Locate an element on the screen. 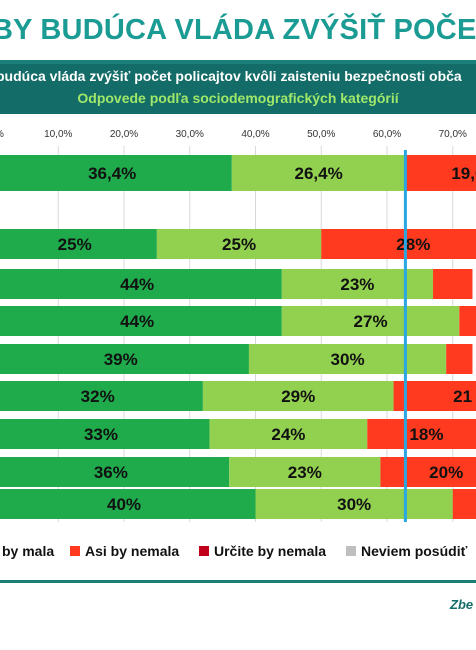  data-label: 24% is located at coordinates (288, 434).